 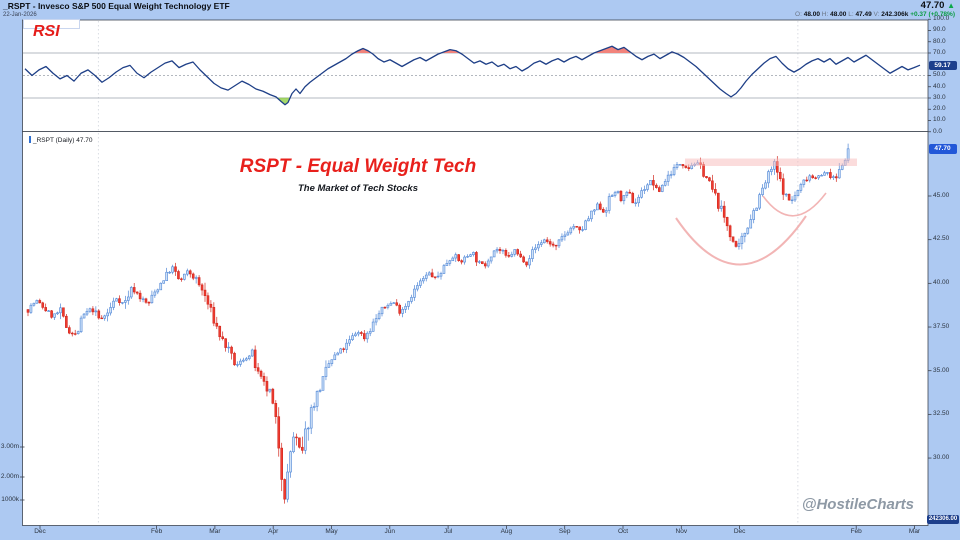 I want to click on month-label: Apr, so click(x=273, y=531).